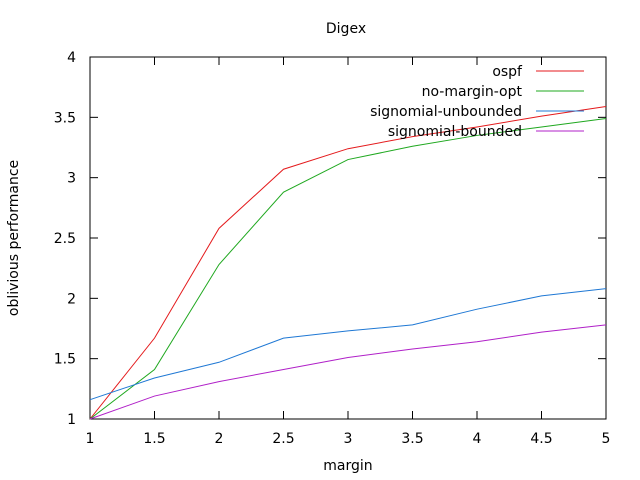  What do you see at coordinates (507, 72) in the screenshot?
I see `legend-label-ospf: ospf` at bounding box center [507, 72].